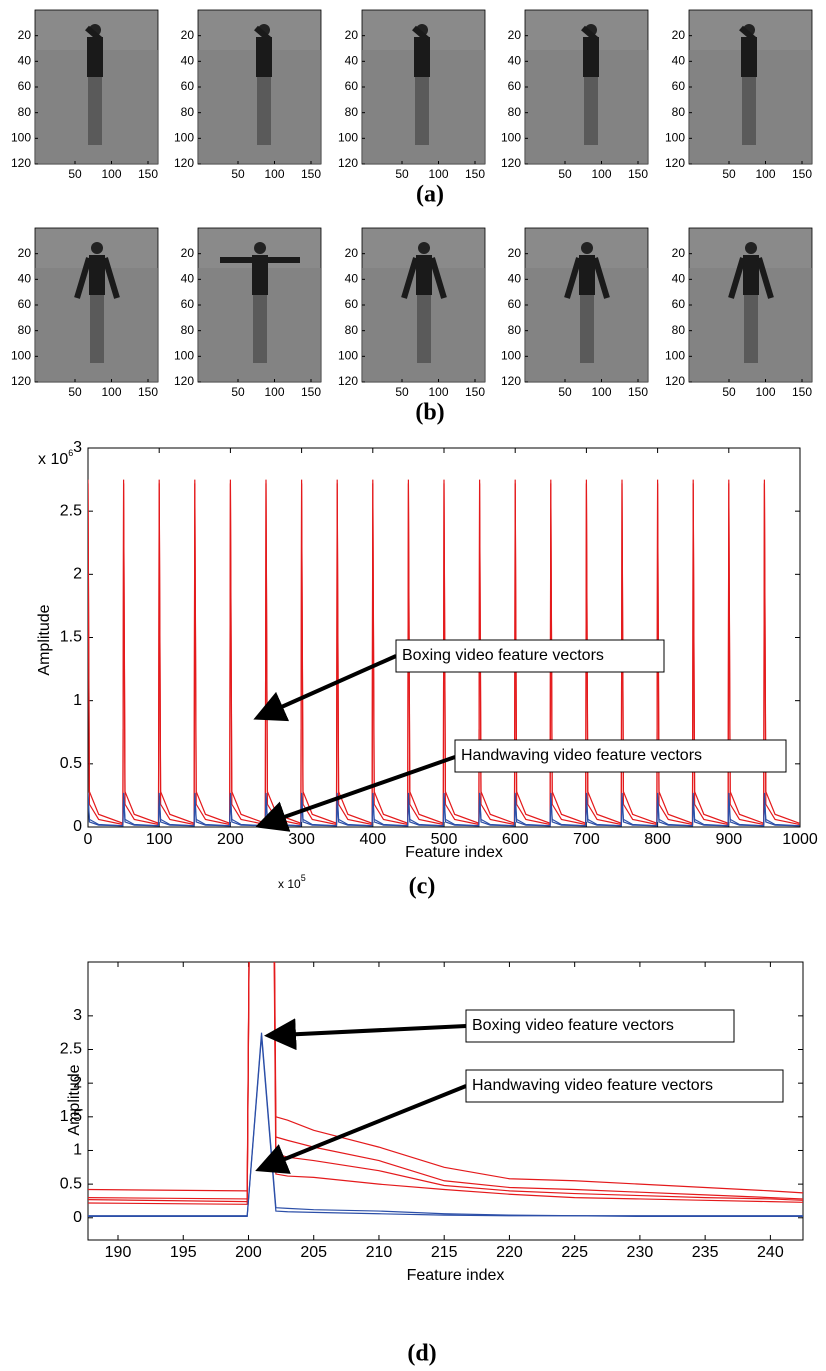 Image resolution: width=826 pixels, height=1371 pixels. Describe the element at coordinates (71, 1049) in the screenshot. I see `y-tick-label: 2.5` at that location.